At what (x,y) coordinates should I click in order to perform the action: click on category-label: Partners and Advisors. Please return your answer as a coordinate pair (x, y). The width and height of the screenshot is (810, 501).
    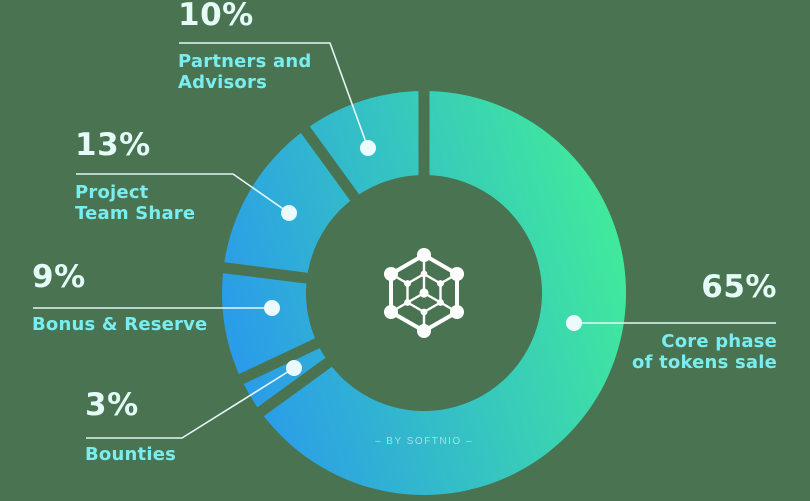
    Looking at the image, I should click on (245, 72).